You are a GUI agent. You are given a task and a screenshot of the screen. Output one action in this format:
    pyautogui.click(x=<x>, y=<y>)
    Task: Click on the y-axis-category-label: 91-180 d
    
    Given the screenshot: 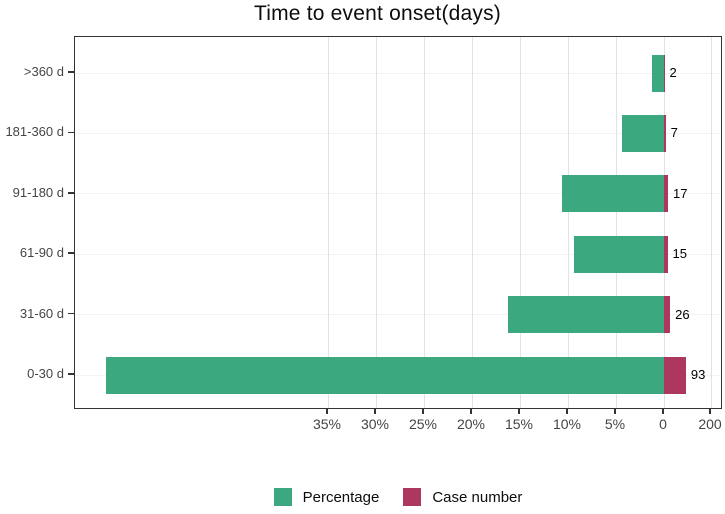 What is the action you would take?
    pyautogui.click(x=38, y=192)
    